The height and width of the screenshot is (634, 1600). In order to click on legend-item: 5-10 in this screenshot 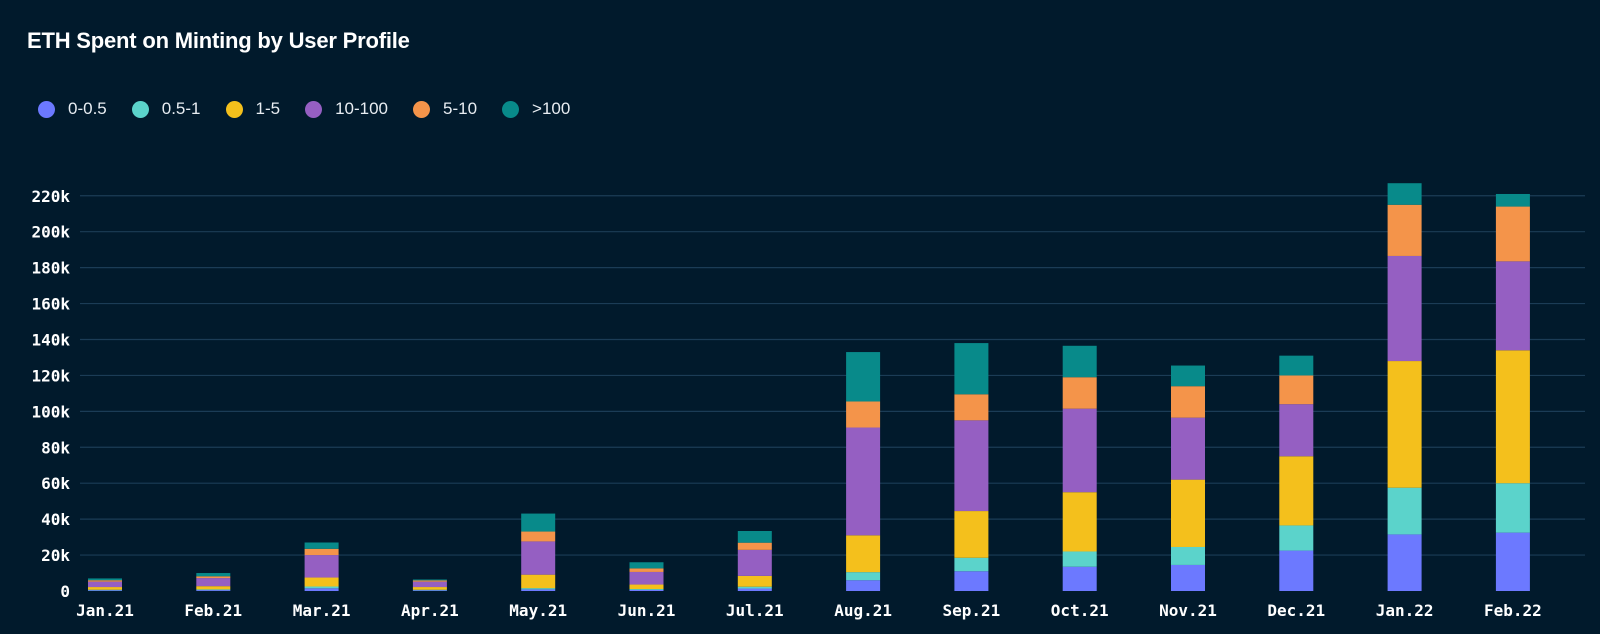, I will do `click(445, 109)`.